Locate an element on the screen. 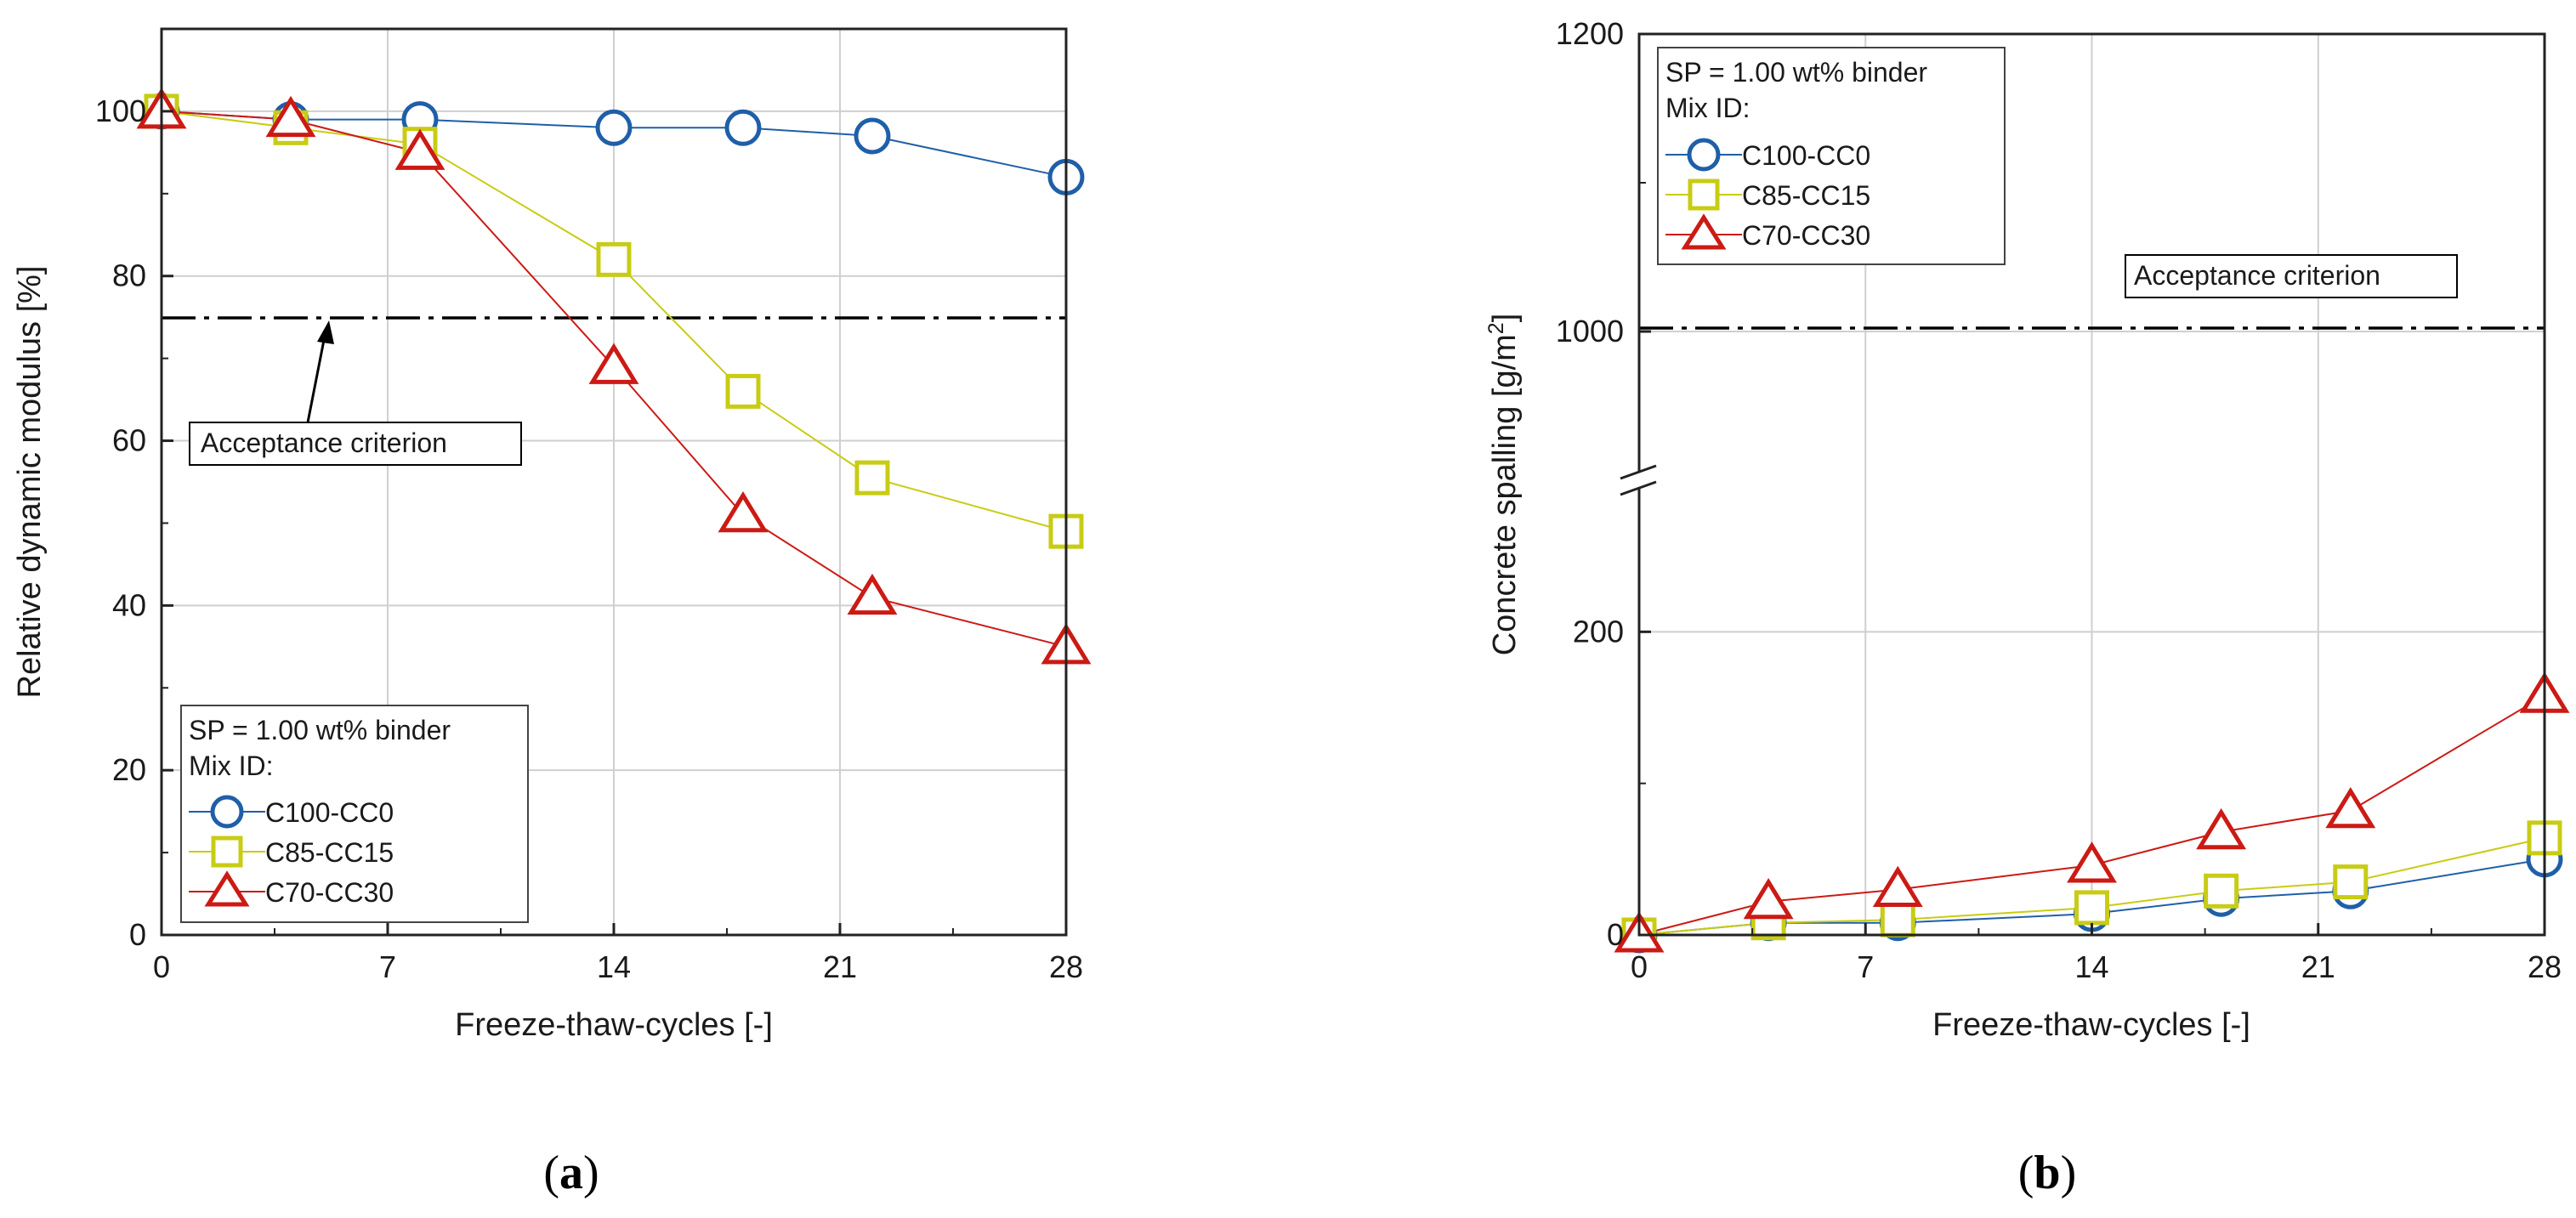 This screenshot has width=2576, height=1218. chart-a-legend-label-3: C70-CC30 is located at coordinates (329, 892).